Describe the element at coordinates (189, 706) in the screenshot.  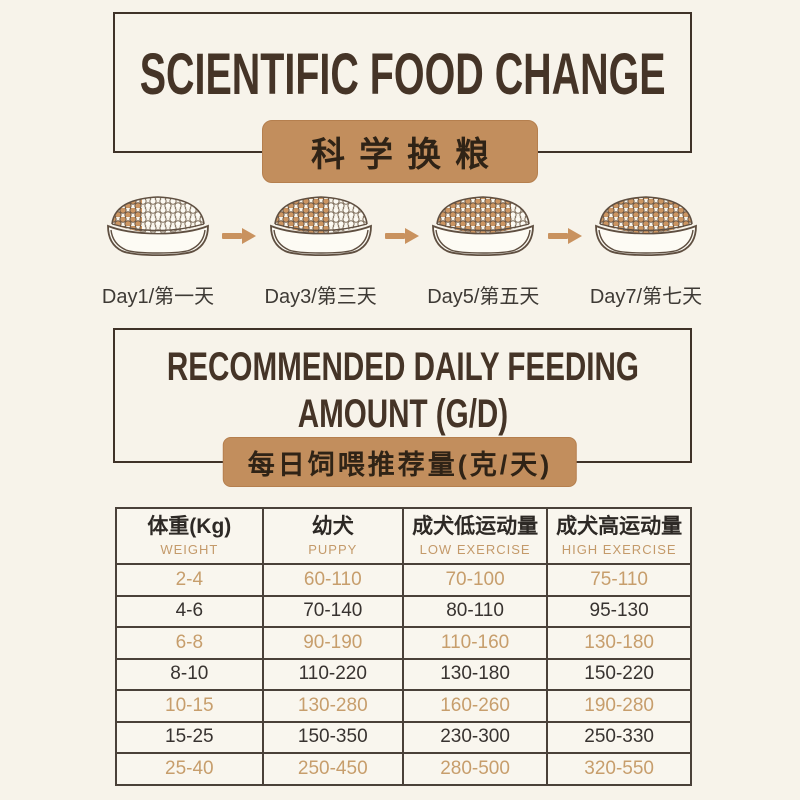
I see `cell-weight: 10-15` at that location.